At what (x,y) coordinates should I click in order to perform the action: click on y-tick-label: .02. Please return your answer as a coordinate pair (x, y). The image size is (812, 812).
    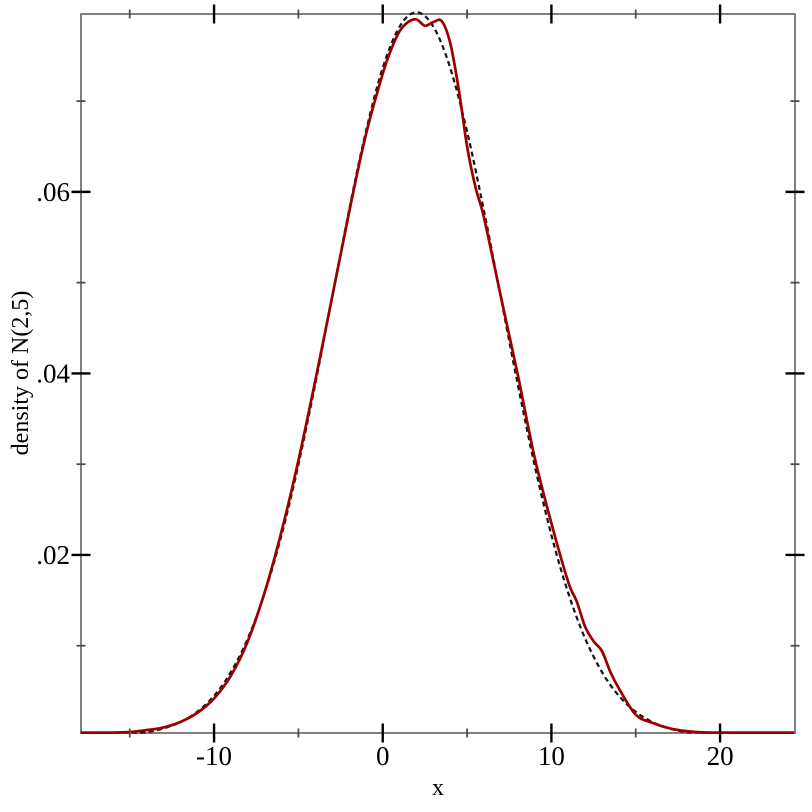
    Looking at the image, I should click on (53, 555).